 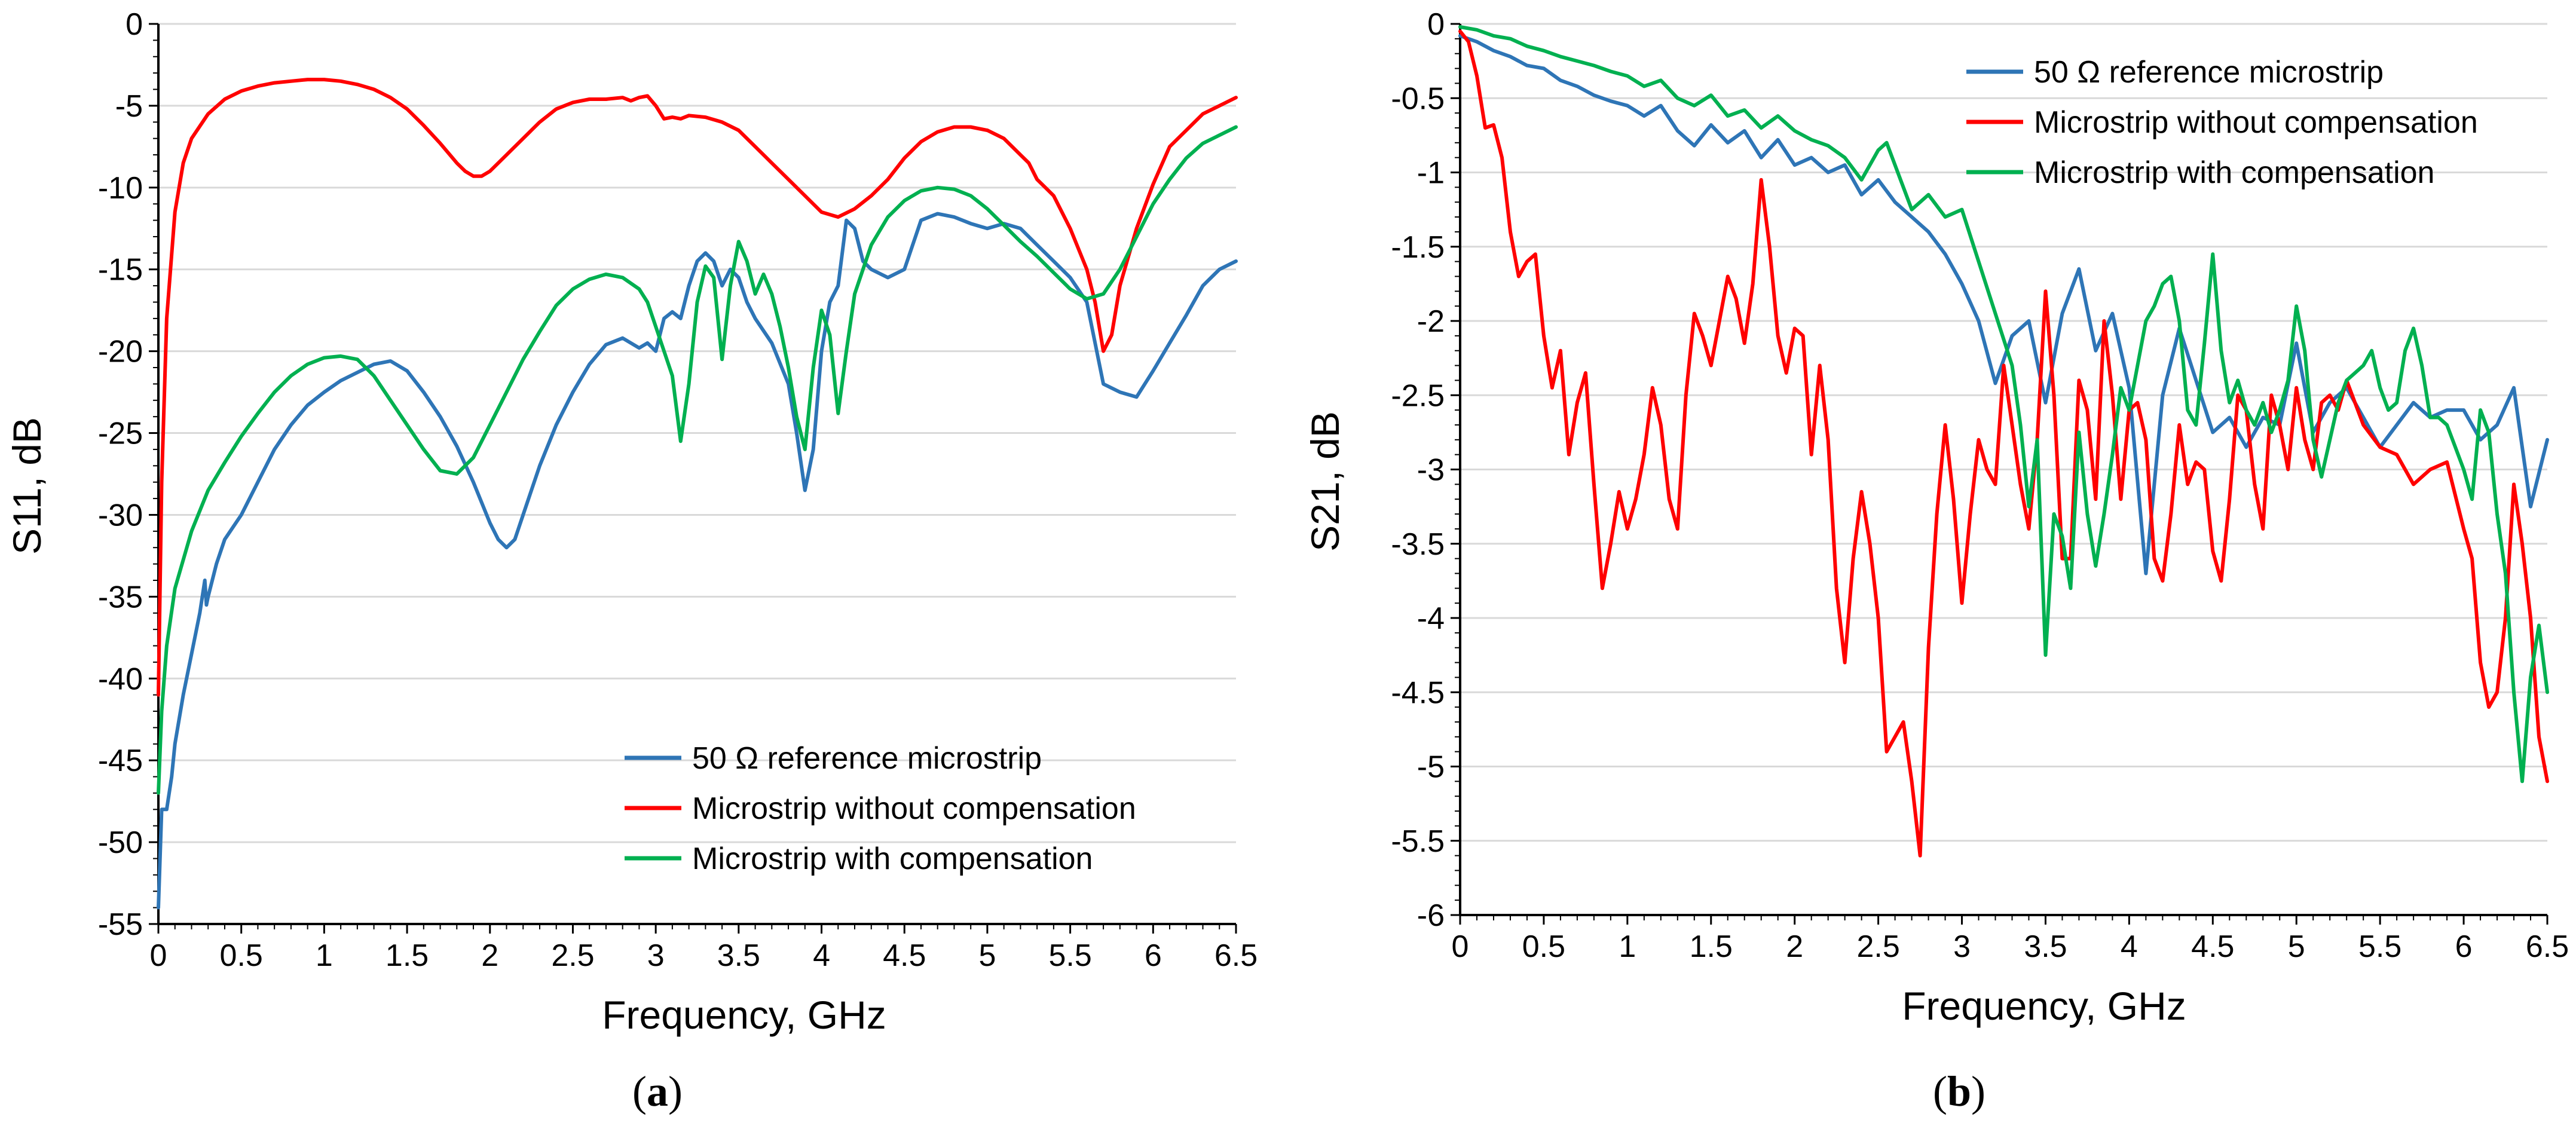 I want to click on panel-label-open-paren: (, so click(x=639, y=1091).